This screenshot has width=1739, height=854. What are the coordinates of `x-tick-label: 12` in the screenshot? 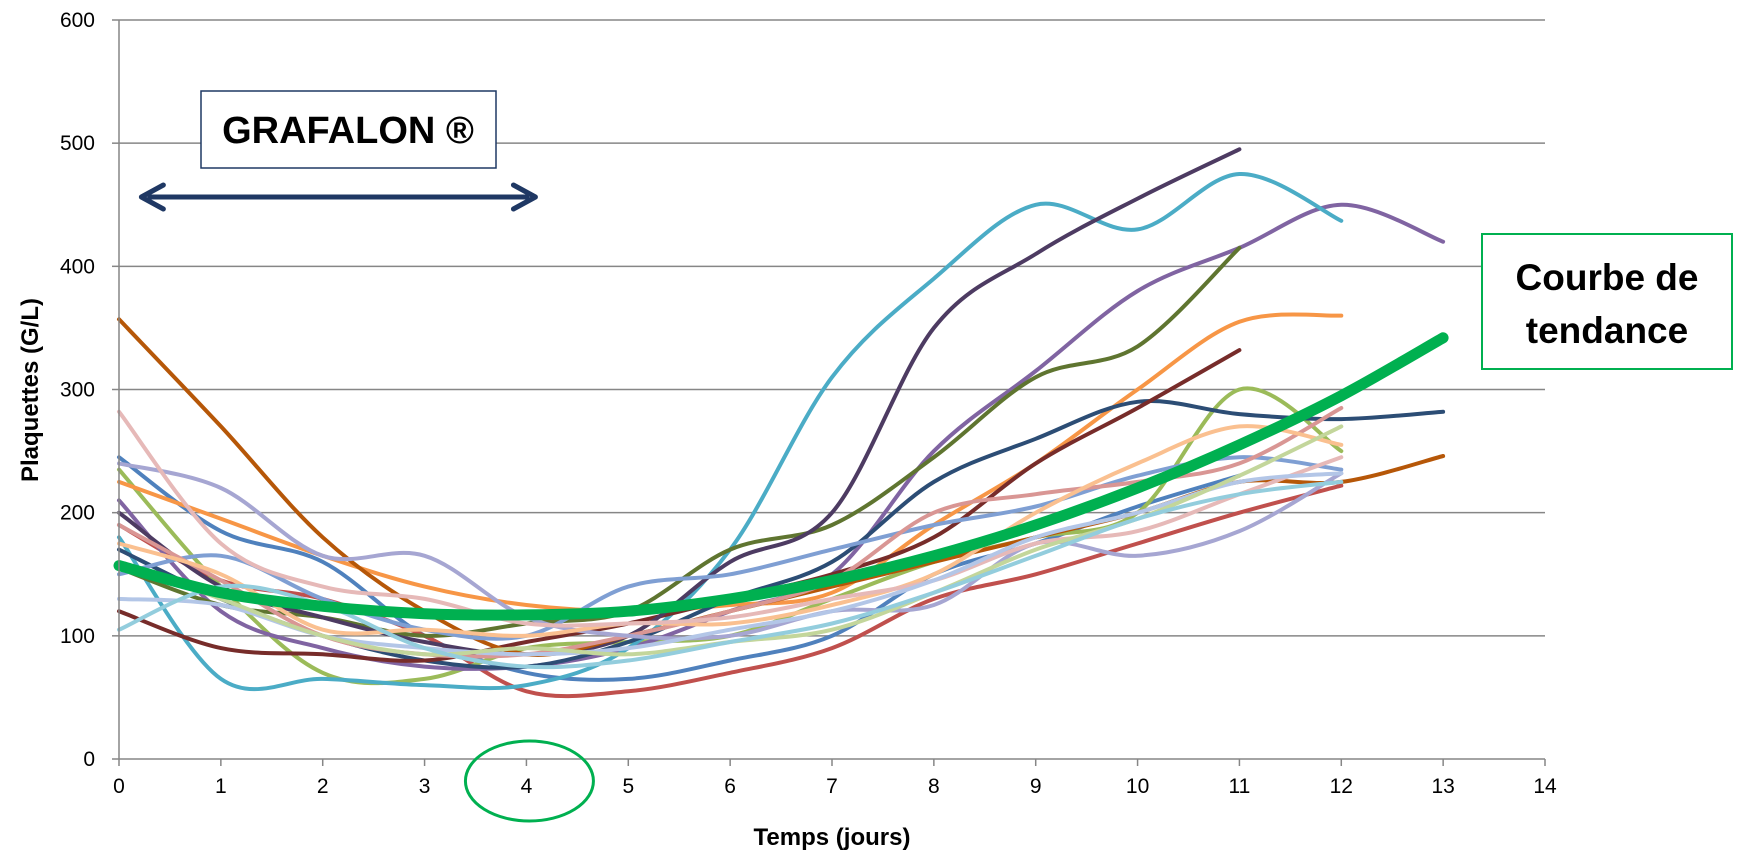 It's located at (1341, 786).